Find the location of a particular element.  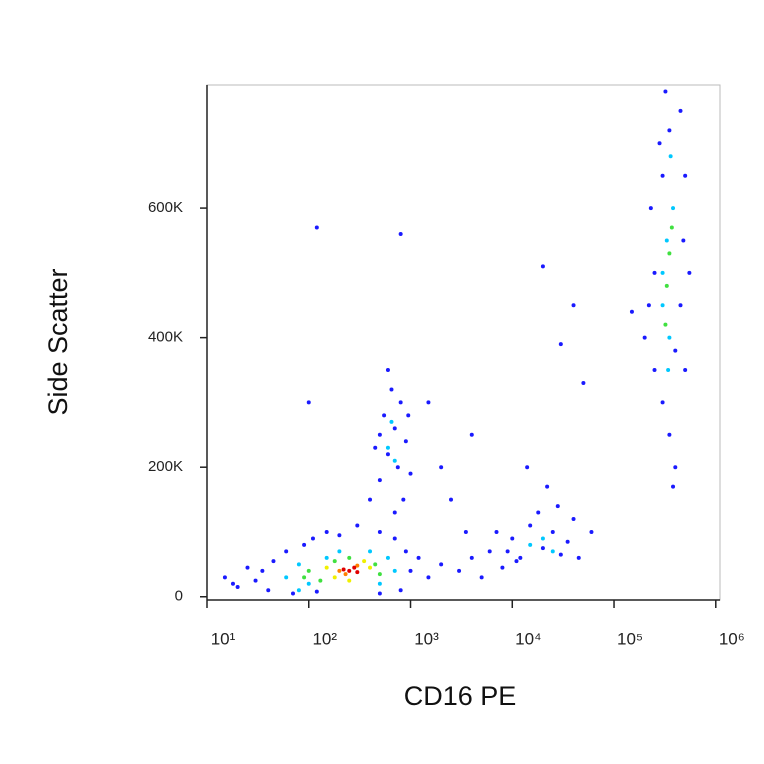

x-axis-title: CD16 PE is located at coordinates (460, 696).